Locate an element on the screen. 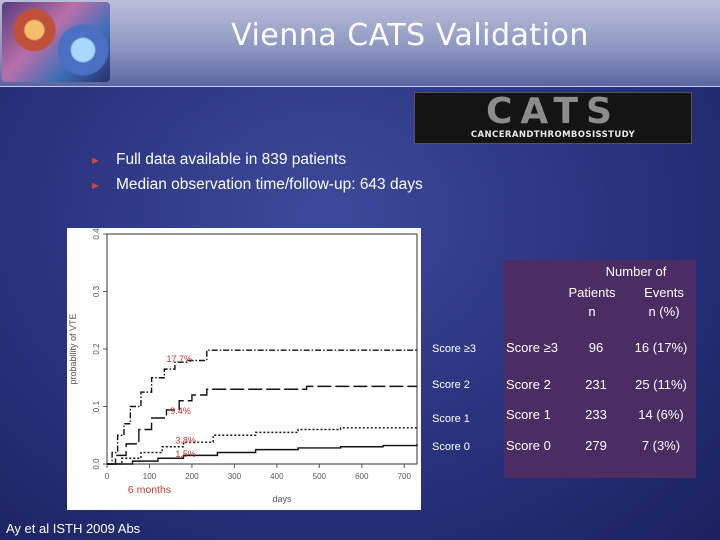 The width and height of the screenshot is (720, 540). bullet-item-1: ► Full data available in 839 patients is located at coordinates (218, 160).